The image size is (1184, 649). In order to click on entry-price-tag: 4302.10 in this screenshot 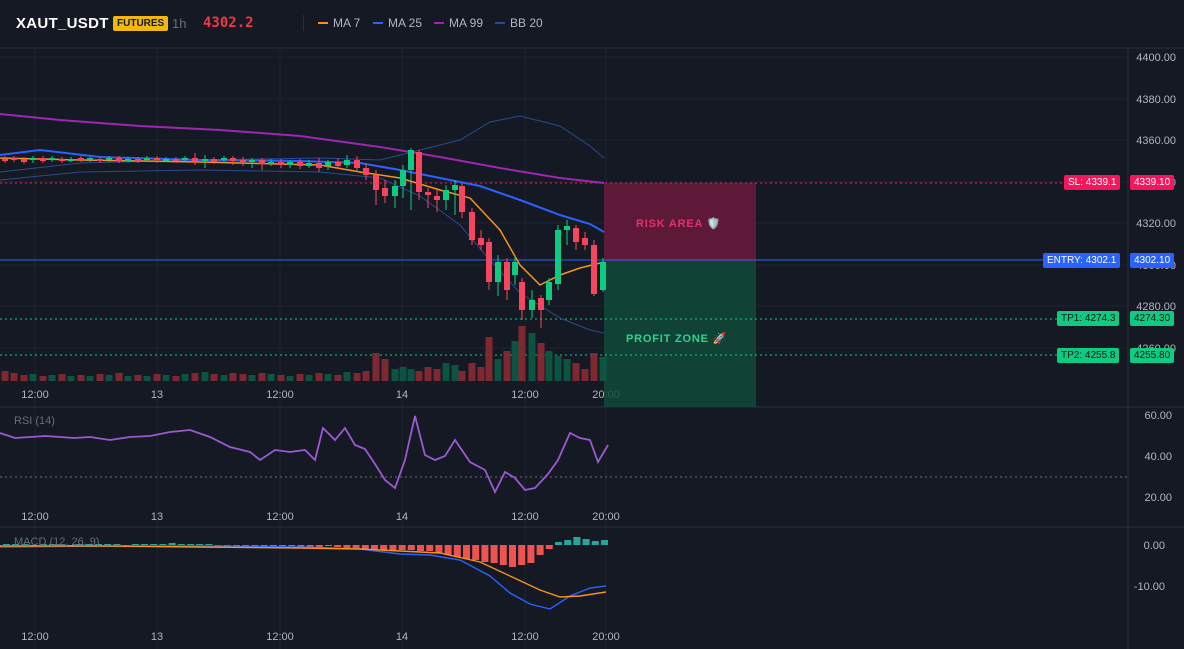, I will do `click(1152, 260)`.